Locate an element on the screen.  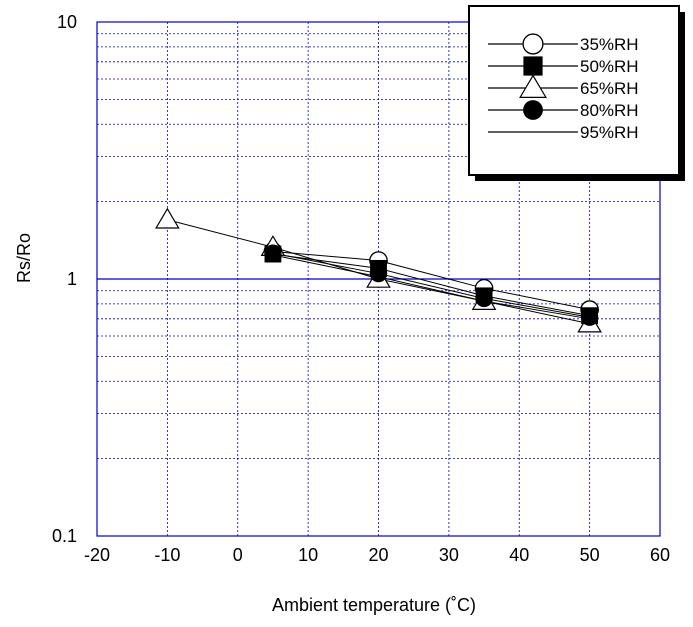
series-35%RH is located at coordinates (431, 280).